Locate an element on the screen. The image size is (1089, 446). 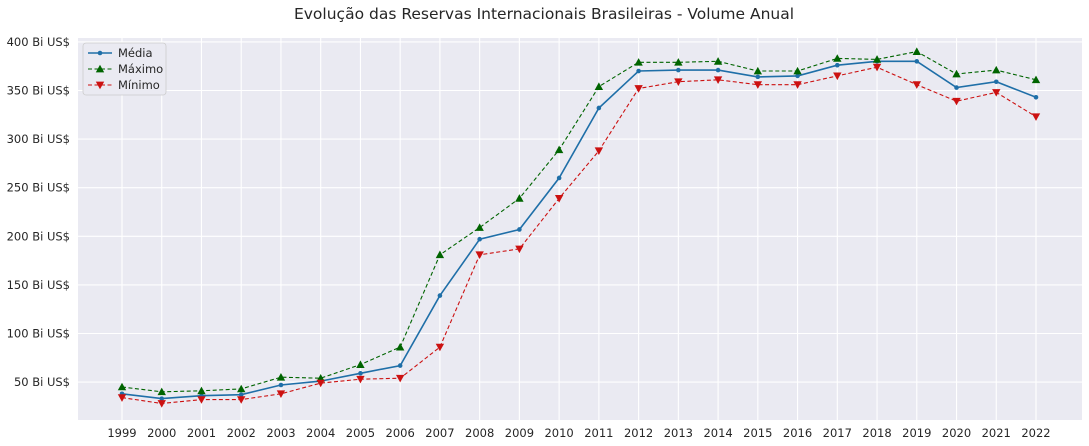
y-tick-label: 400 Bi US$ is located at coordinates (38, 42).